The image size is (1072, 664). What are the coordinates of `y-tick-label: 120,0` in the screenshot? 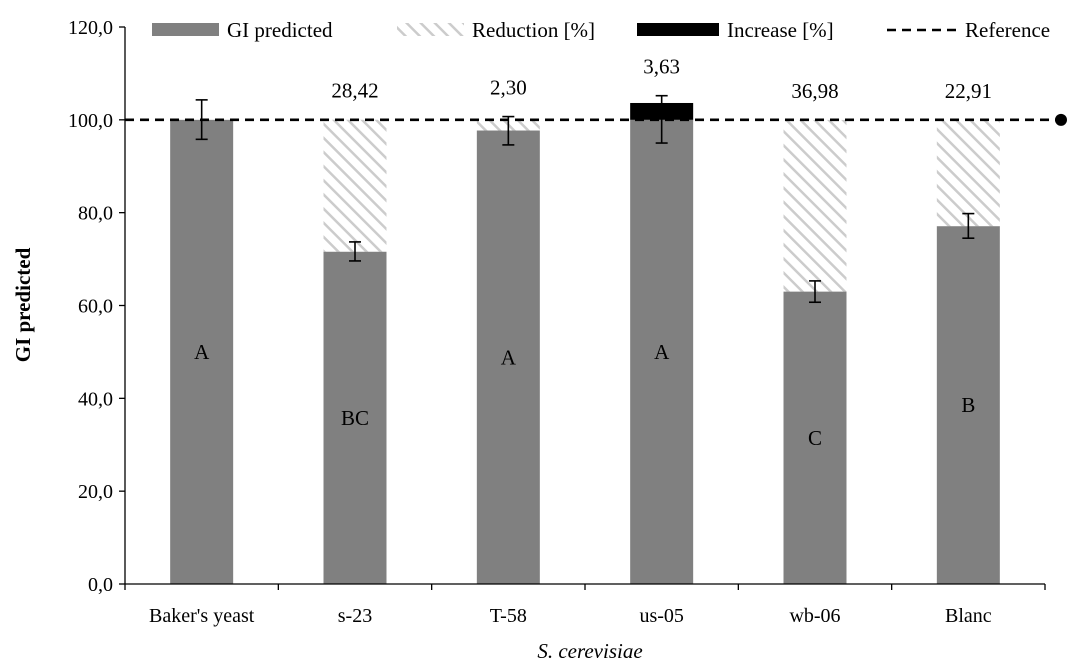 It's located at (90, 28).